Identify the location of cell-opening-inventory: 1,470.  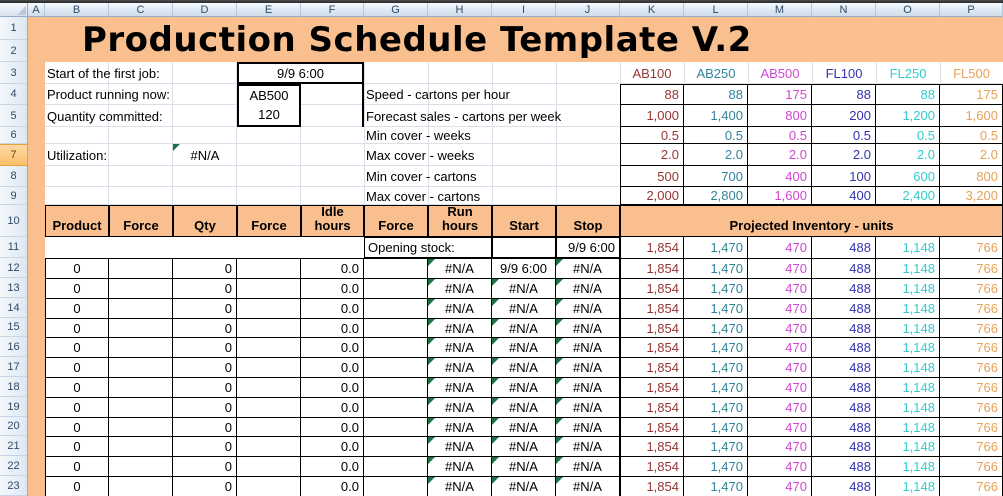
(716, 247).